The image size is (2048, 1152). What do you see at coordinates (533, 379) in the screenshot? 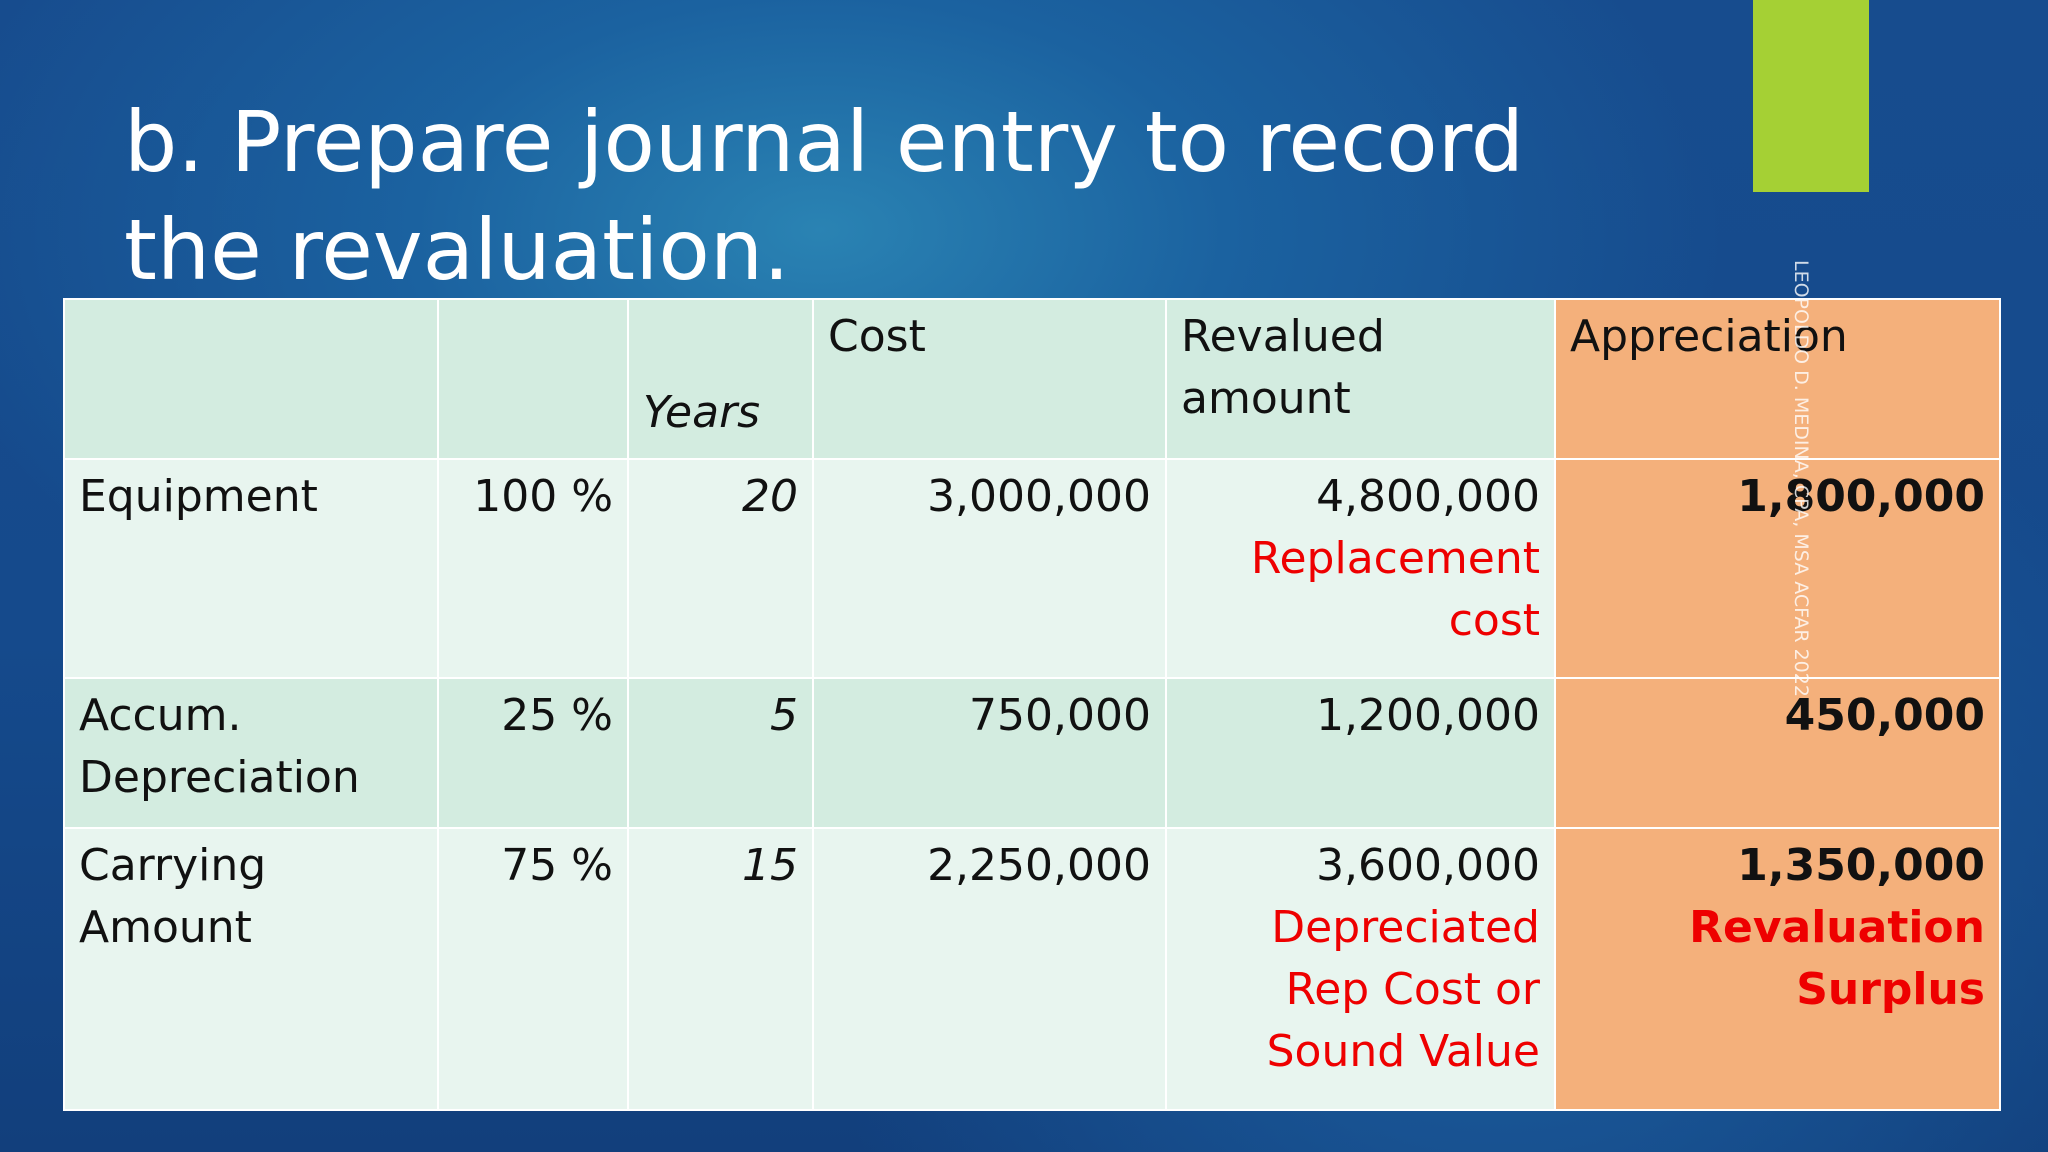
I see `header-percent-cell` at bounding box center [533, 379].